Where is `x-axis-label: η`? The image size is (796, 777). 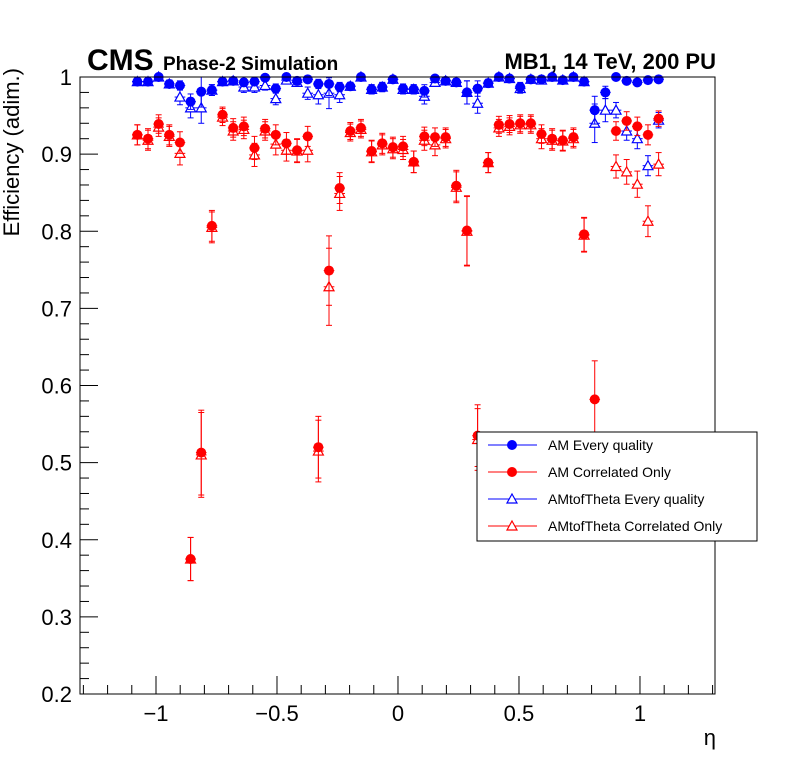
x-axis-label: η is located at coordinates (710, 737).